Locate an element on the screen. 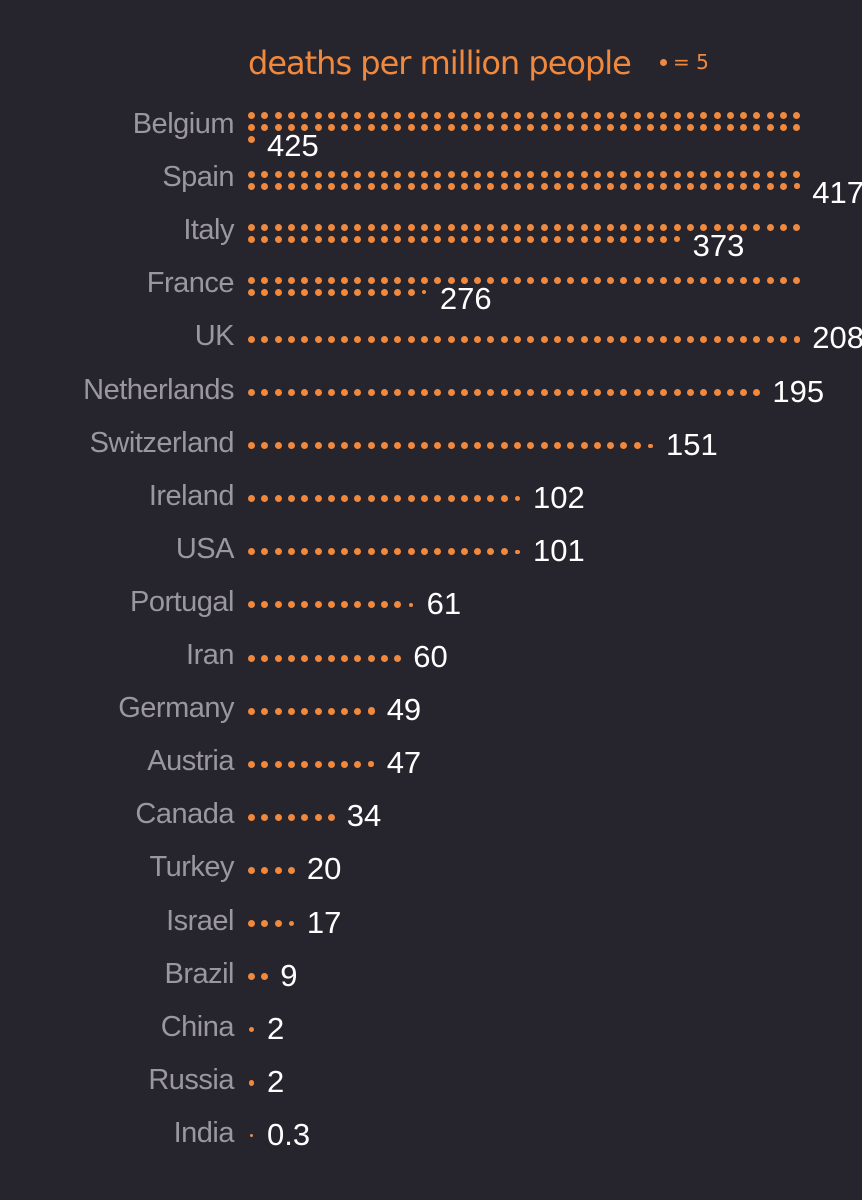 The width and height of the screenshot is (862, 1200). category-label: Israel is located at coordinates (200, 920).